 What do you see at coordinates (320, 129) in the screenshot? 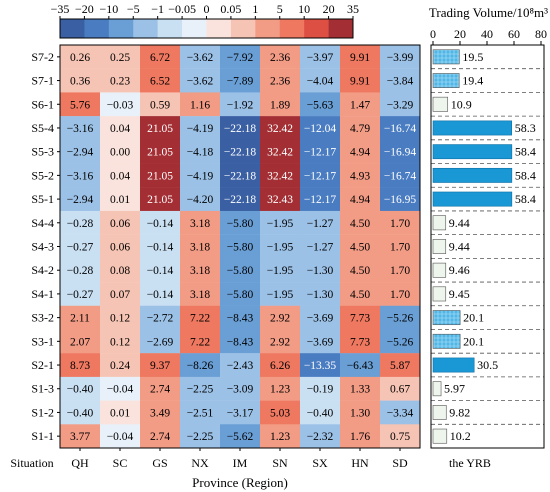
I see `heatmap-cell-value: −12.04` at bounding box center [320, 129].